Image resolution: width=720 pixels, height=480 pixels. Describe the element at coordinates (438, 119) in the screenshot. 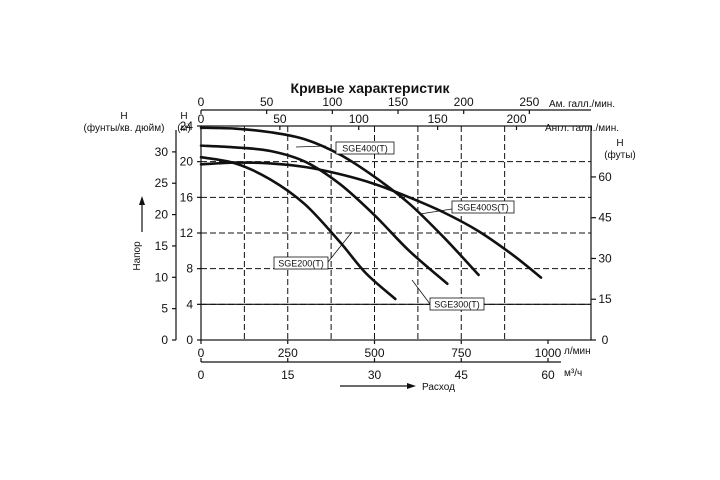

I see `imp-gpm-tick-label: 150` at that location.